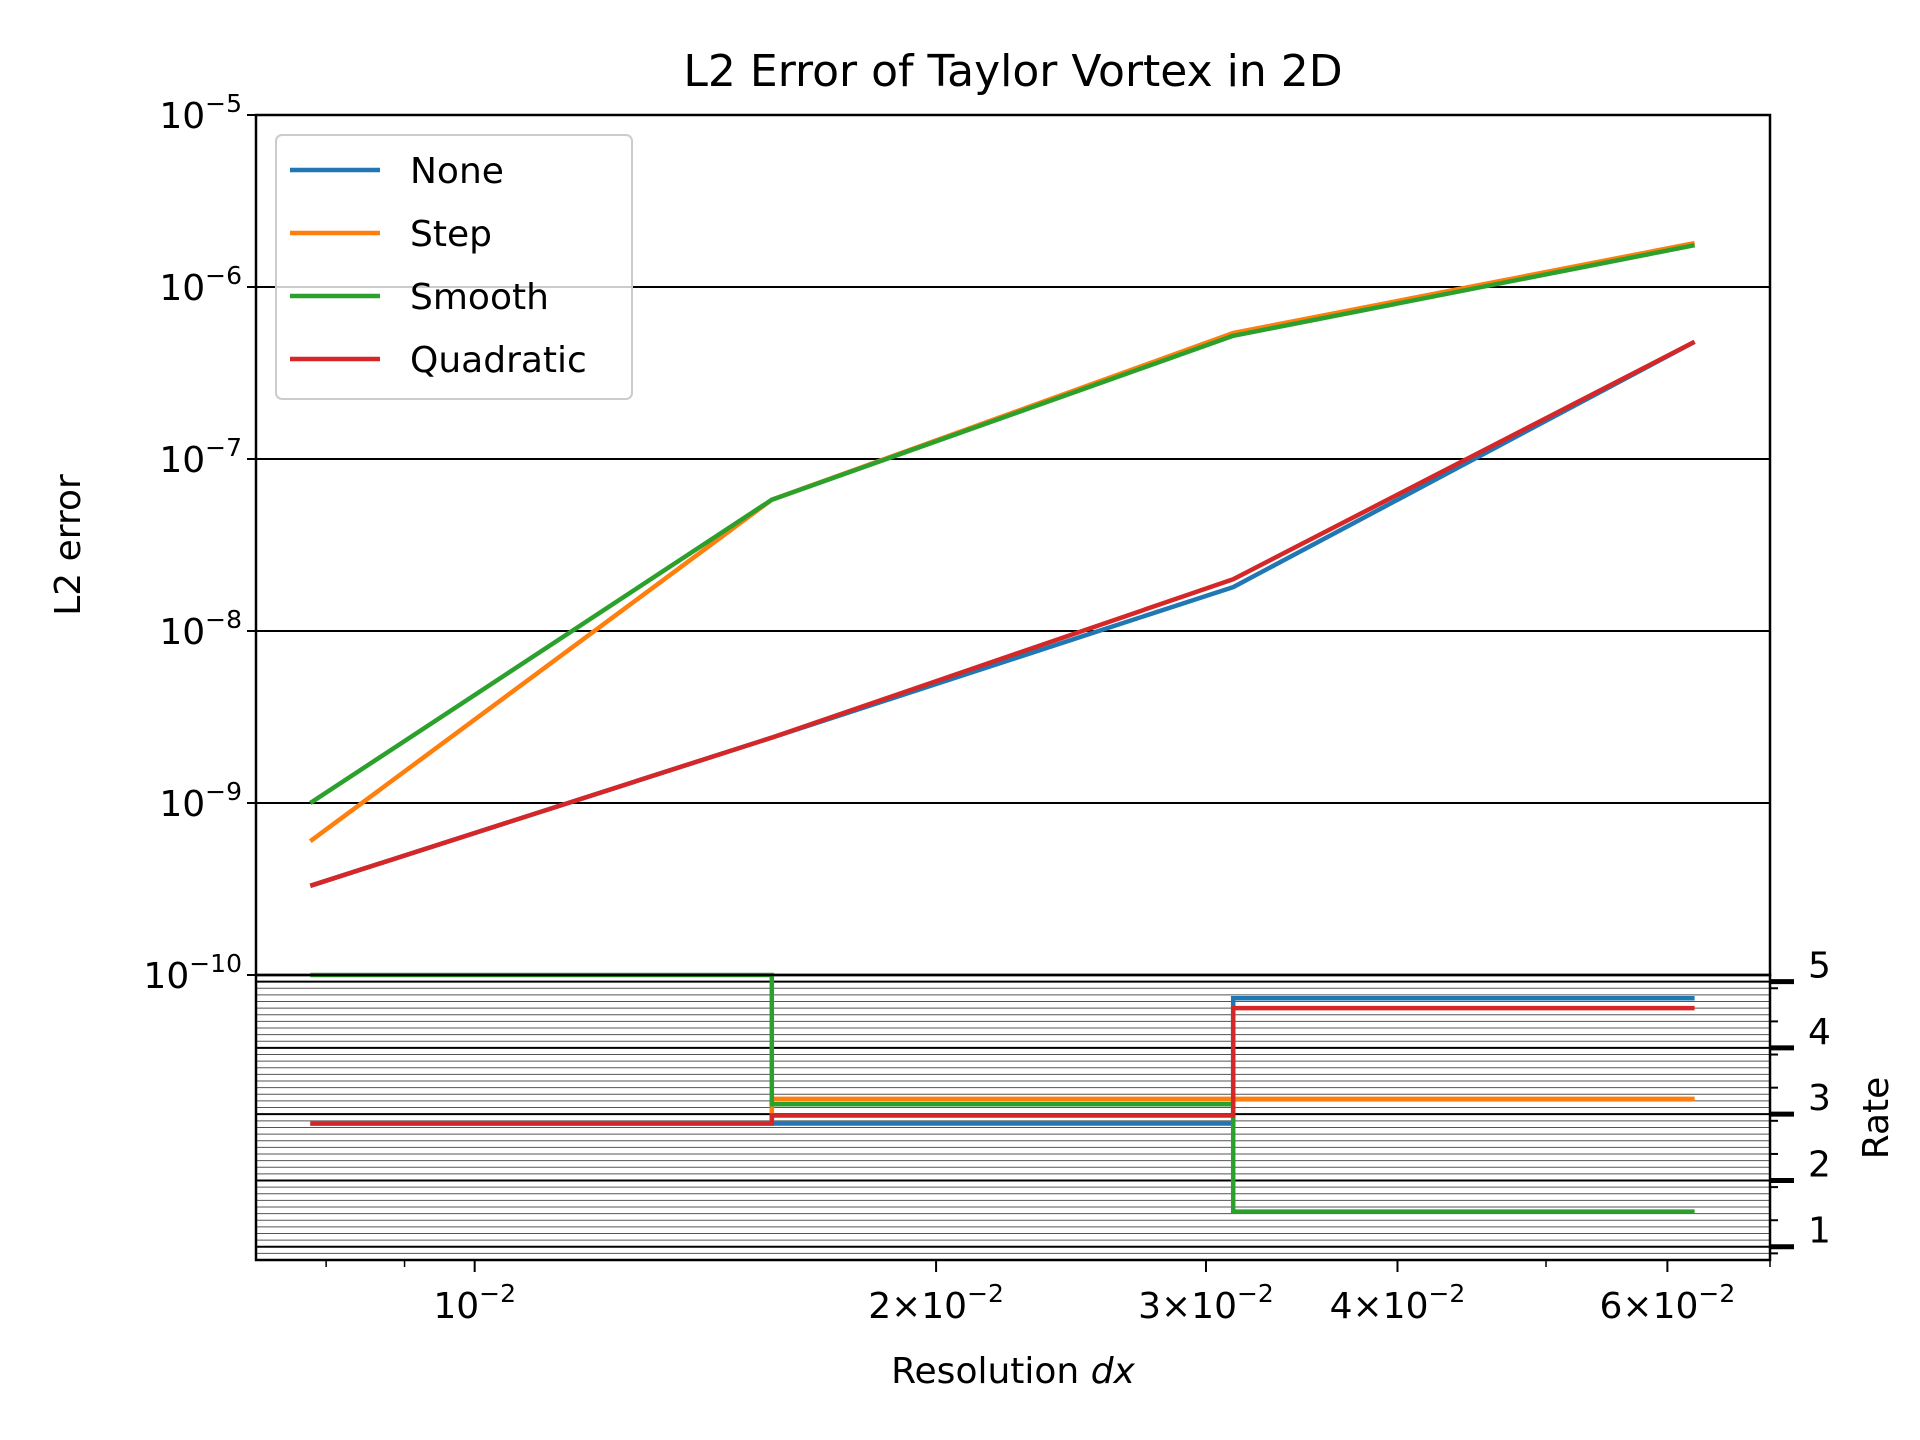 The height and width of the screenshot is (1440, 1920). Describe the element at coordinates (1876, 1118) in the screenshot. I see `bottom-y-axis-label: Rate` at that location.